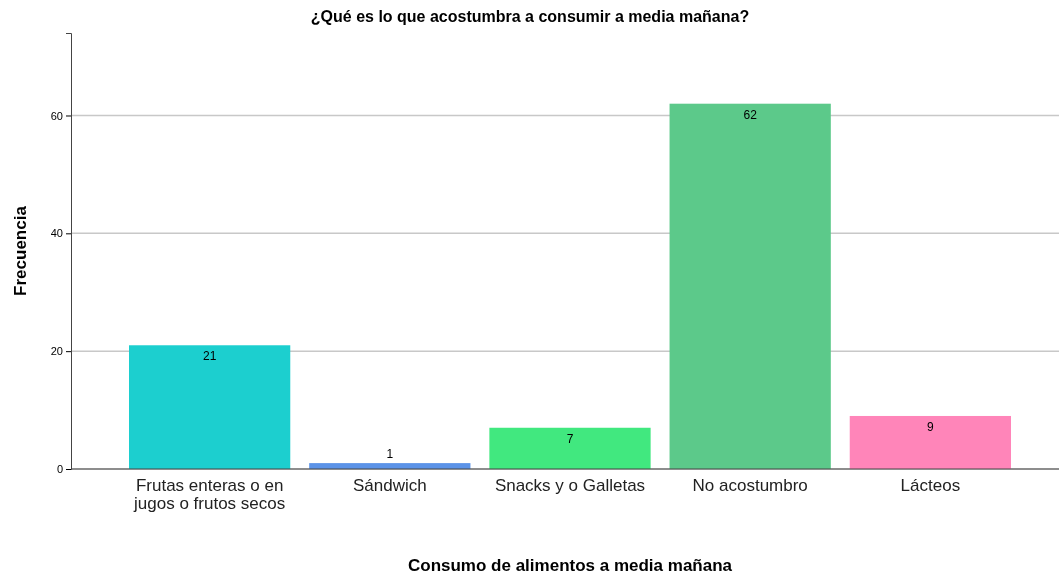  I want to click on data-label: 7, so click(570, 438).